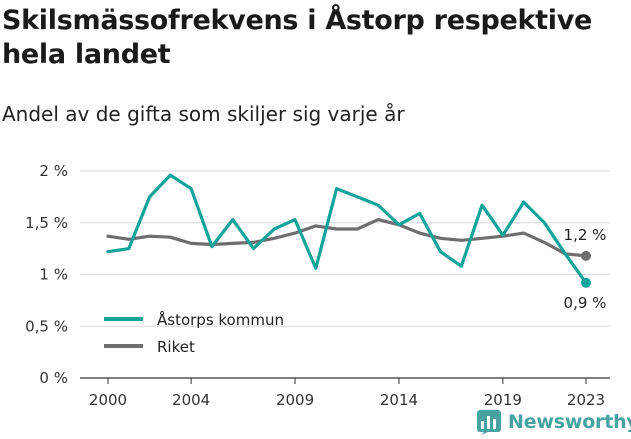  Describe the element at coordinates (586, 400) in the screenshot. I see `x-tick-label: 2023` at that location.